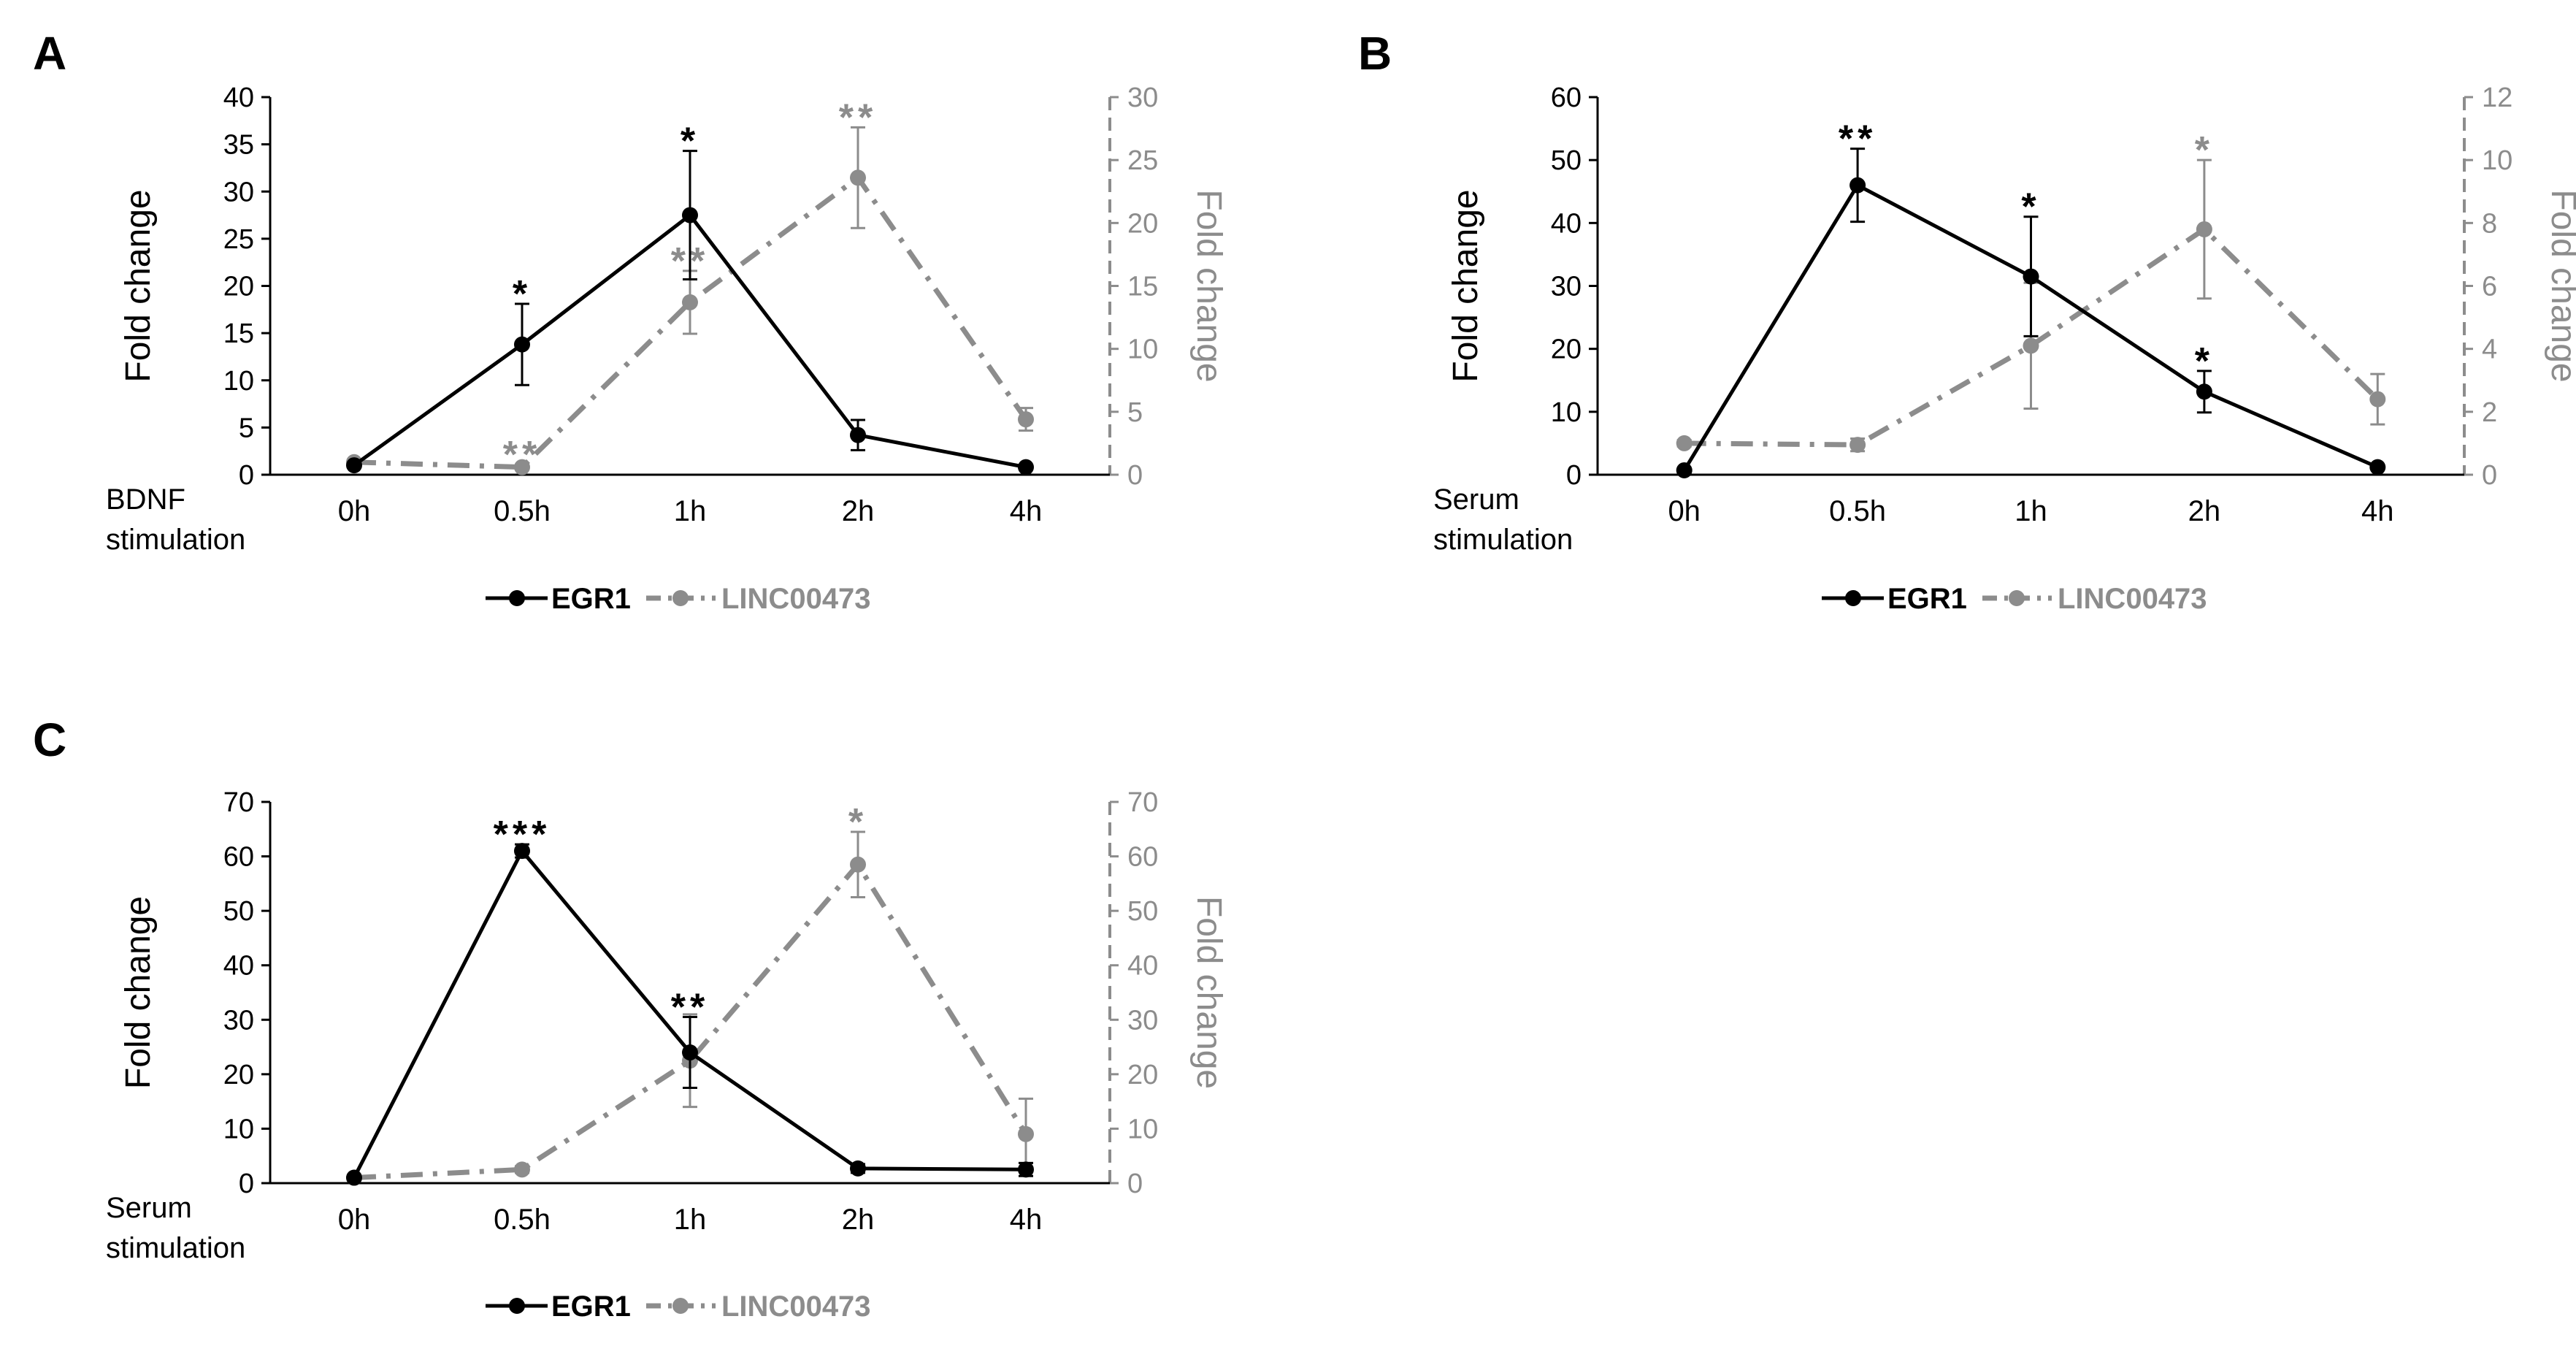  I want to click on right-tick-label: 50, so click(1142, 912).